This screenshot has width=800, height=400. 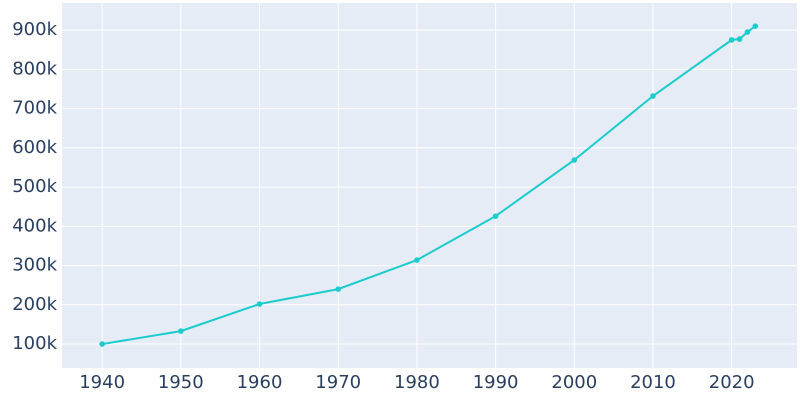 I want to click on y-tick-label: 100k, so click(x=34, y=343).